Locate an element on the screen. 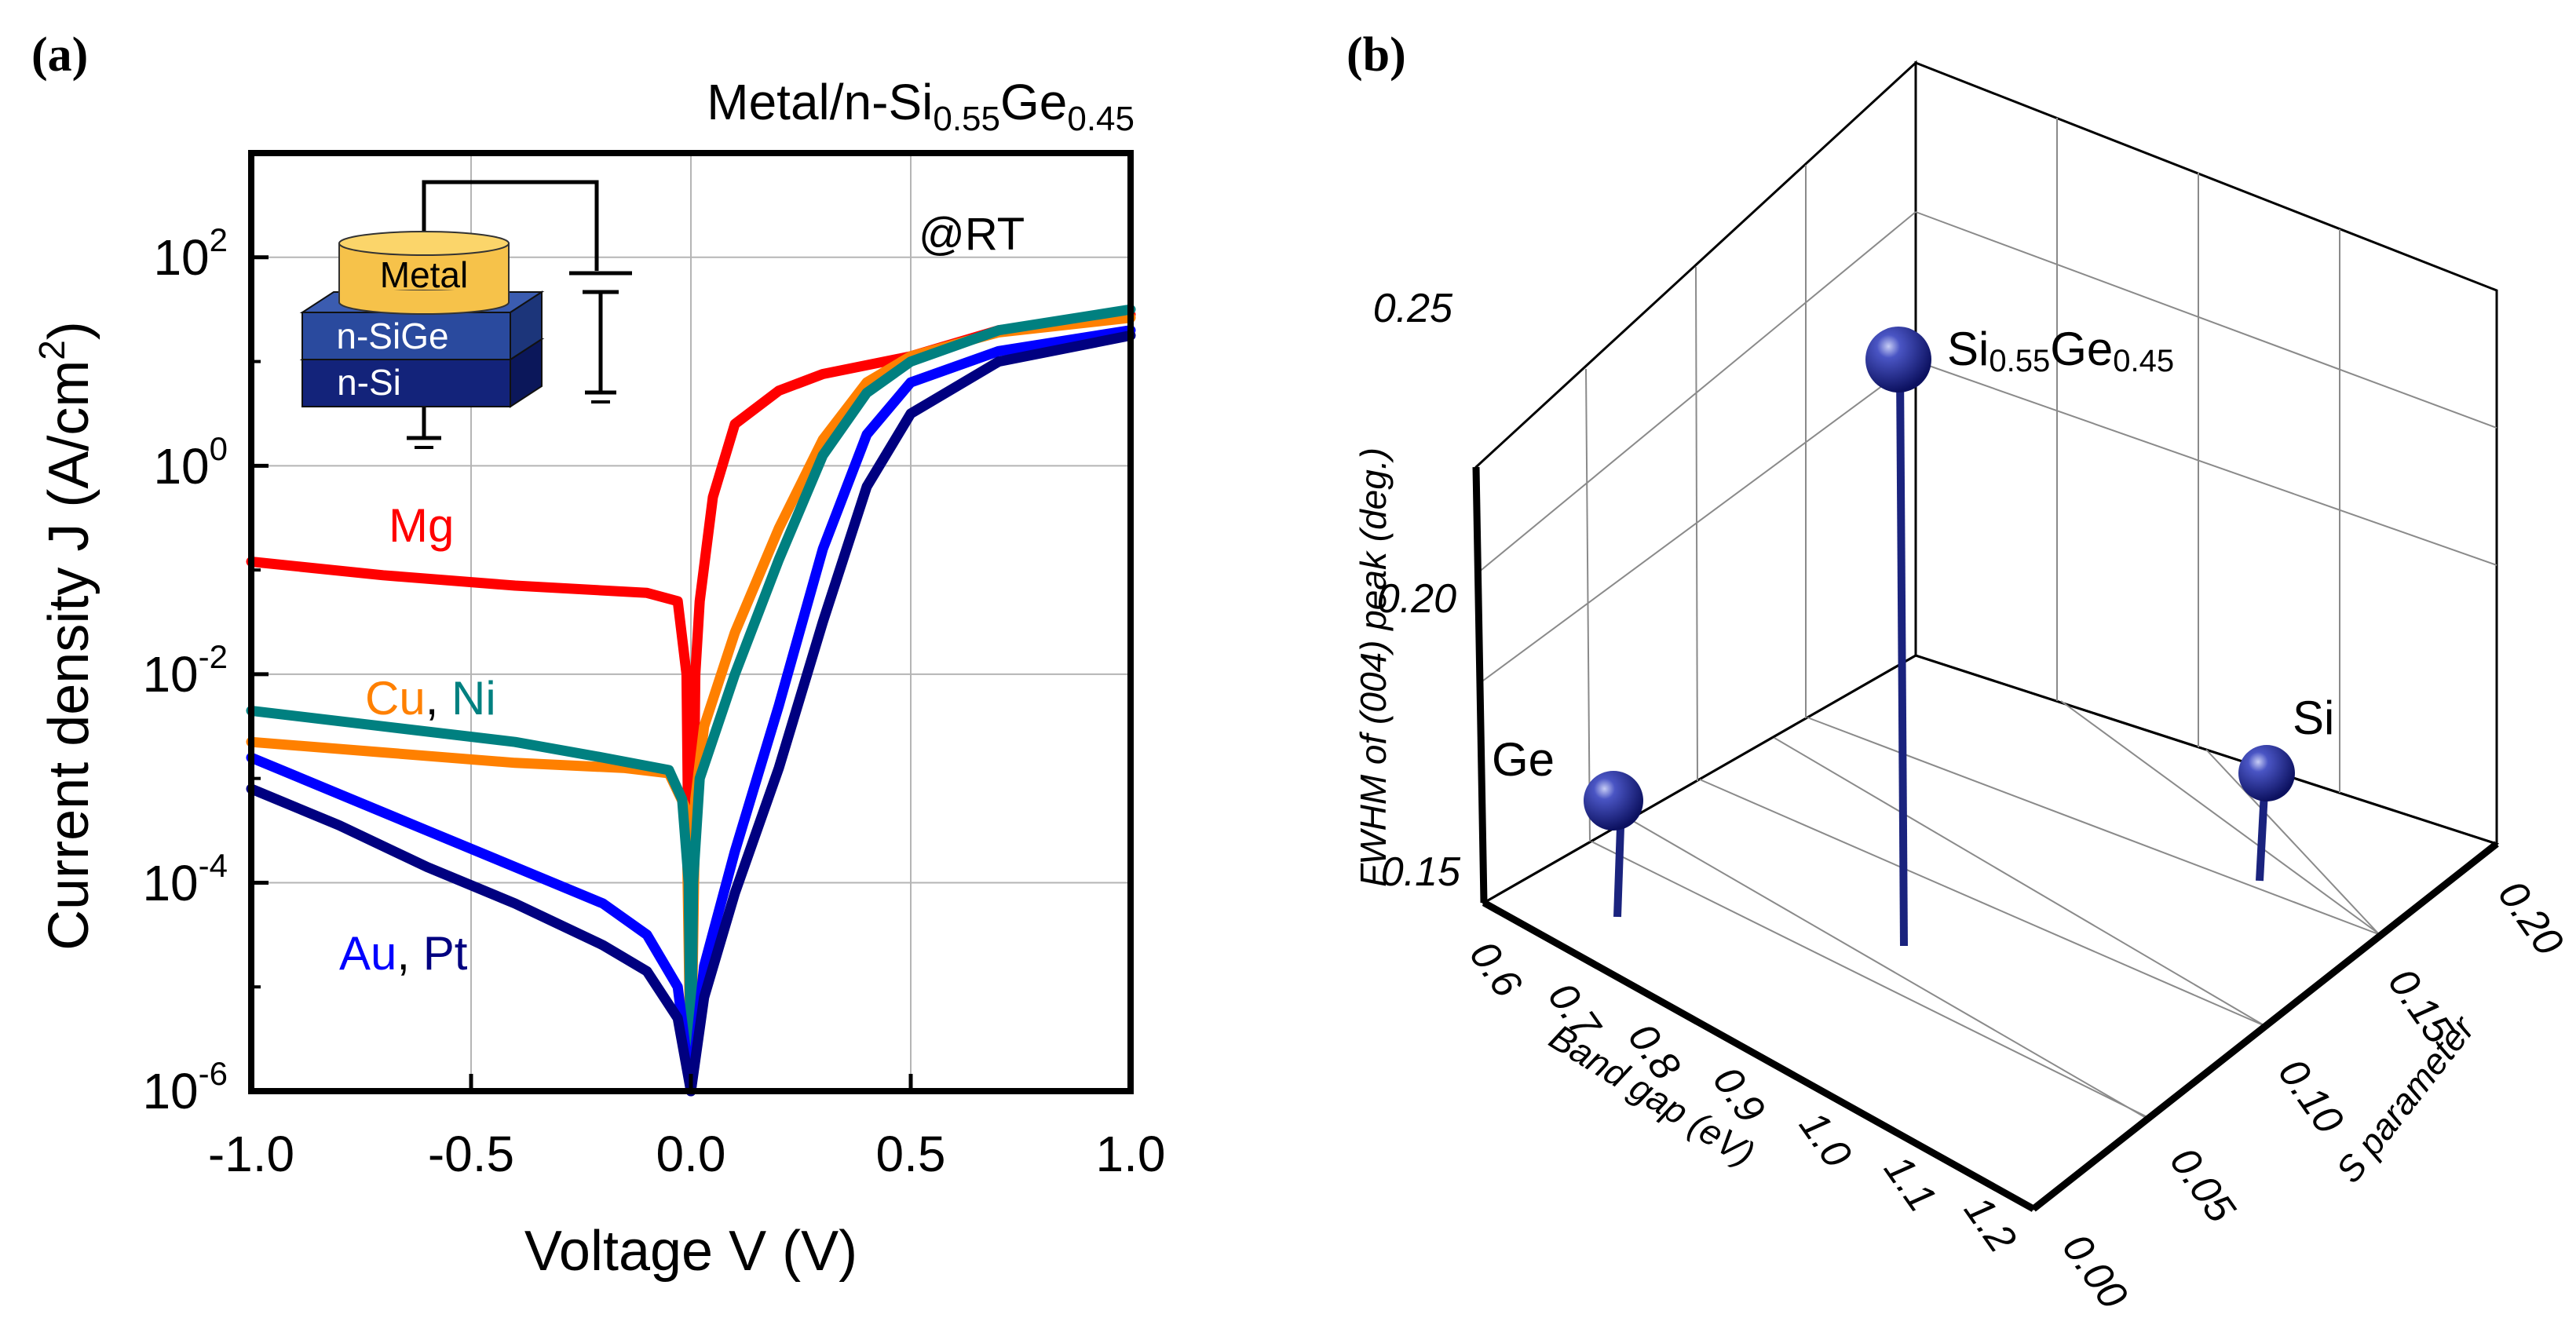  point-label-si: Si is located at coordinates (2313, 718).